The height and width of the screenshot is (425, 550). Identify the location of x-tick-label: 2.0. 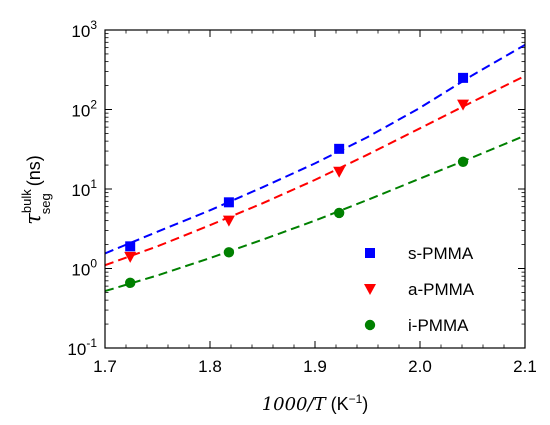
(420, 366).